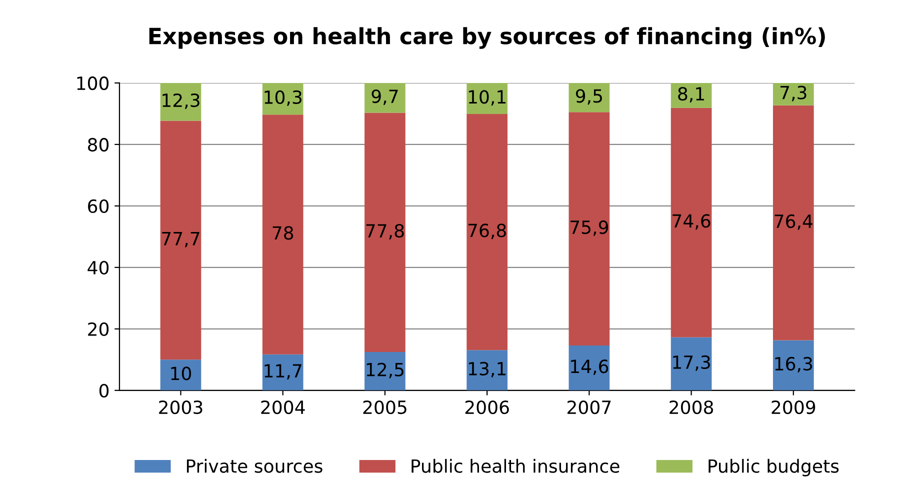  I want to click on x-tick-label: 2009, so click(794, 407).